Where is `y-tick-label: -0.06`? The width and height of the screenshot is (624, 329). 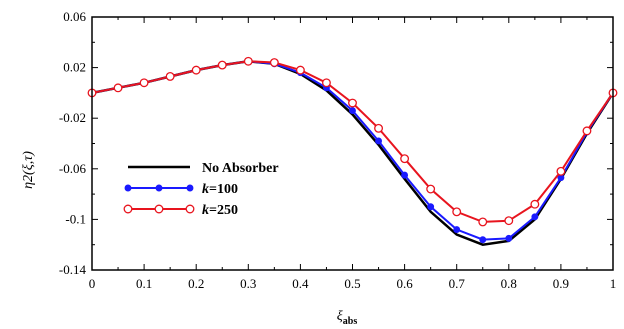 y-tick-label: -0.06 is located at coordinates (73, 168).